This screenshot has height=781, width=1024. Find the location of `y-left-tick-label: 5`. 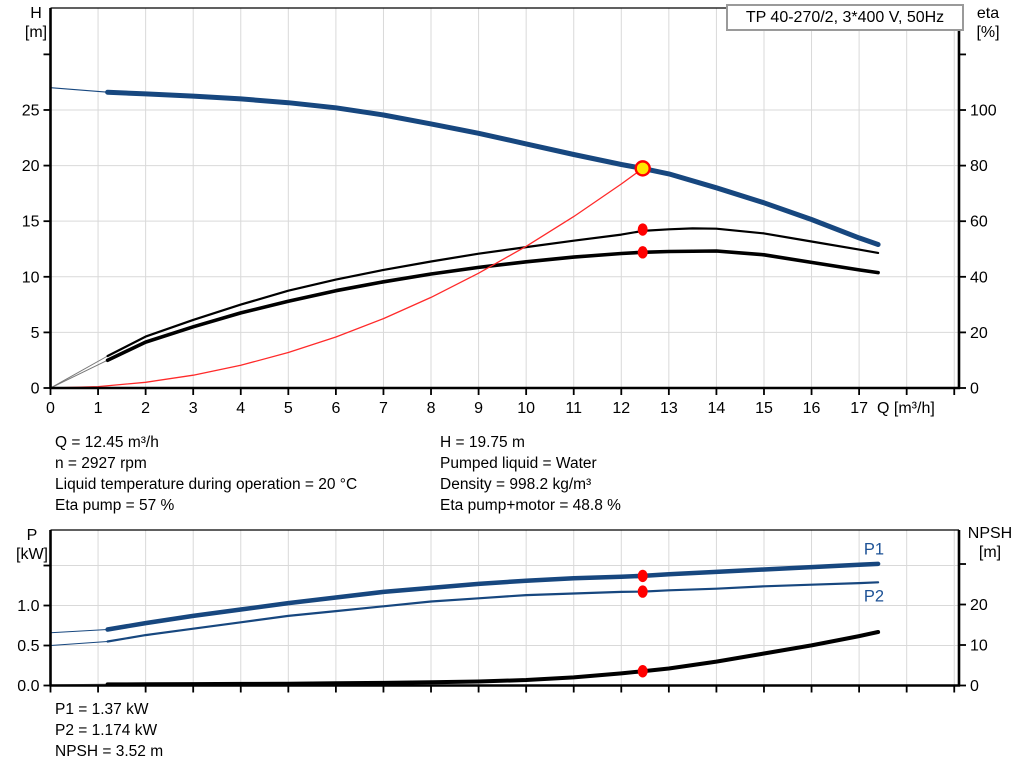

y-left-tick-label: 5 is located at coordinates (35, 333).